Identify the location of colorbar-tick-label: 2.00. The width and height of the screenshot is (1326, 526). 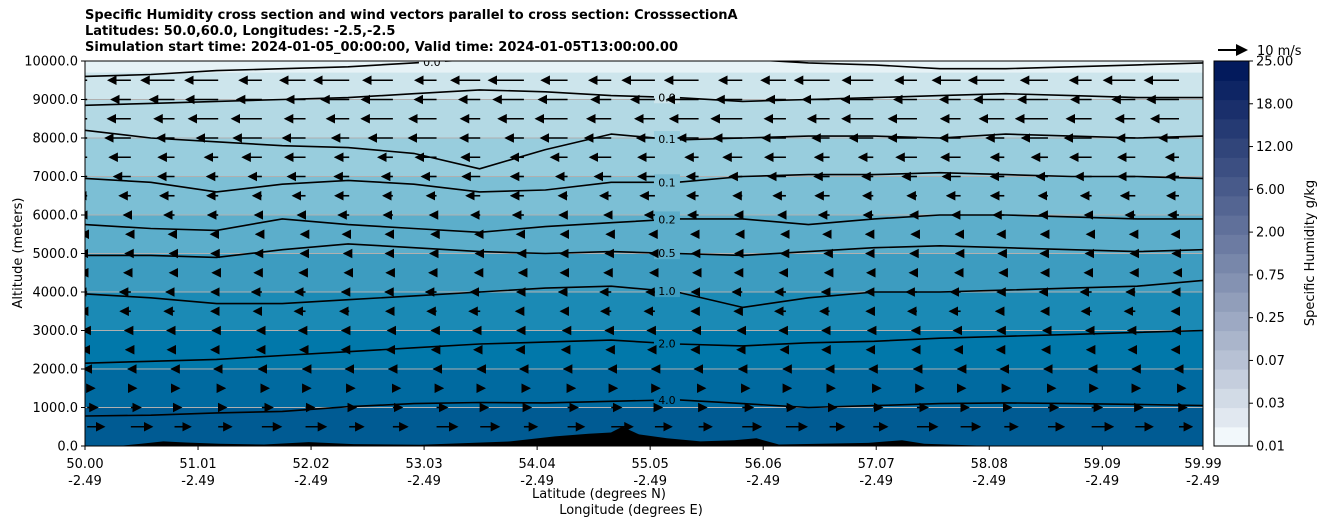
(1270, 233).